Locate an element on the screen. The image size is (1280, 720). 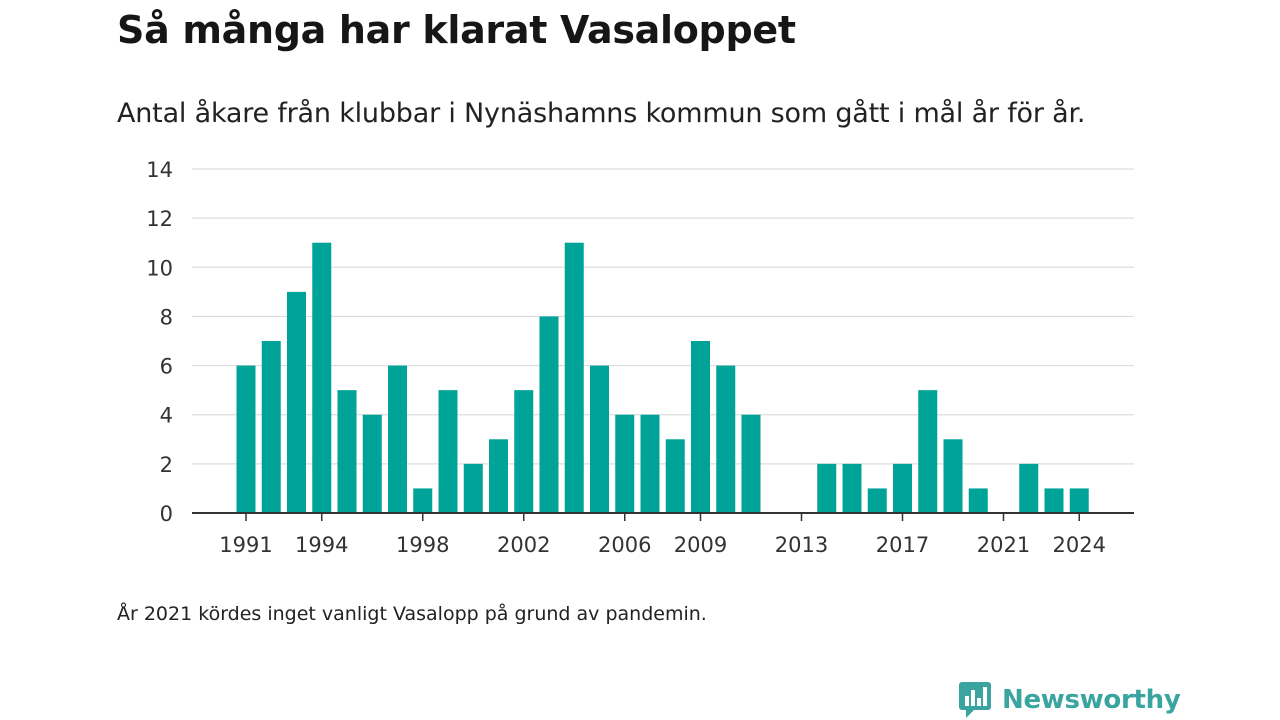
bar-2010 is located at coordinates (726, 439).